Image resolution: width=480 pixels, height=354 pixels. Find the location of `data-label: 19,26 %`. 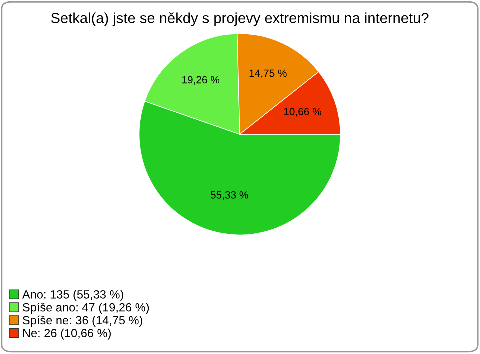

data-label: 19,26 % is located at coordinates (201, 80).